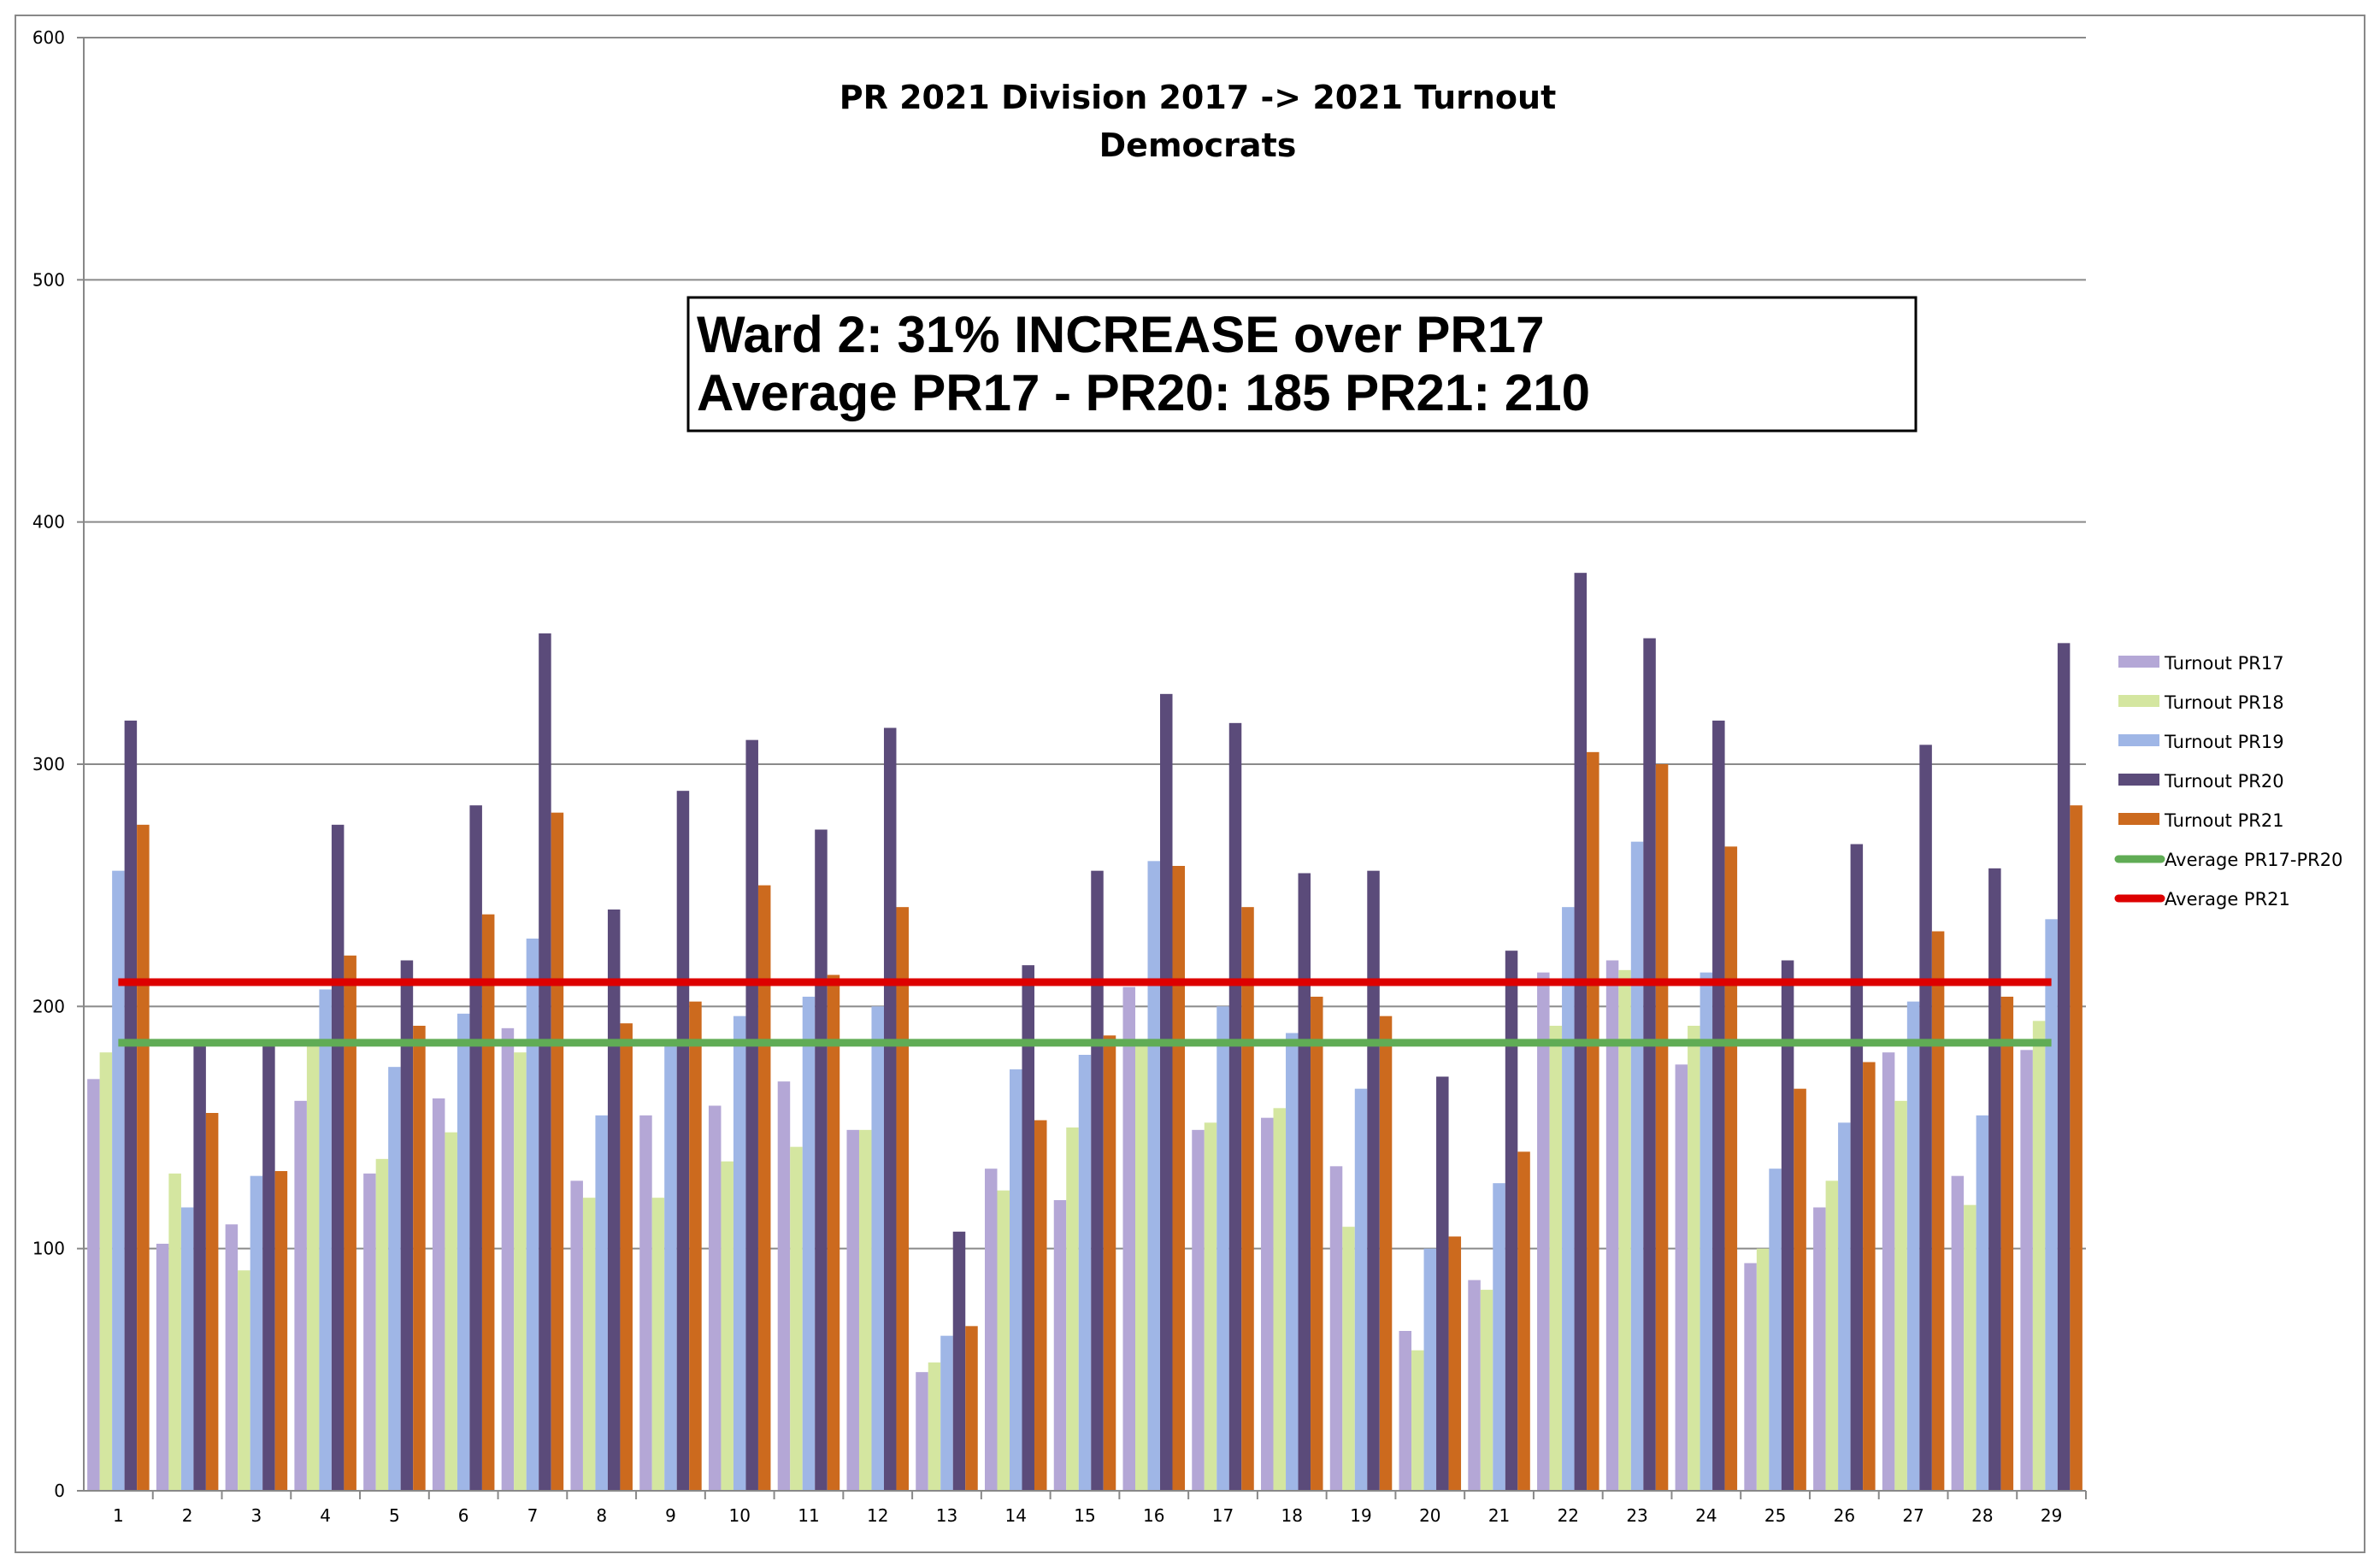 The image size is (2380, 1566). What do you see at coordinates (1085, 1515) in the screenshot?
I see `x-tick-label: 15` at bounding box center [1085, 1515].